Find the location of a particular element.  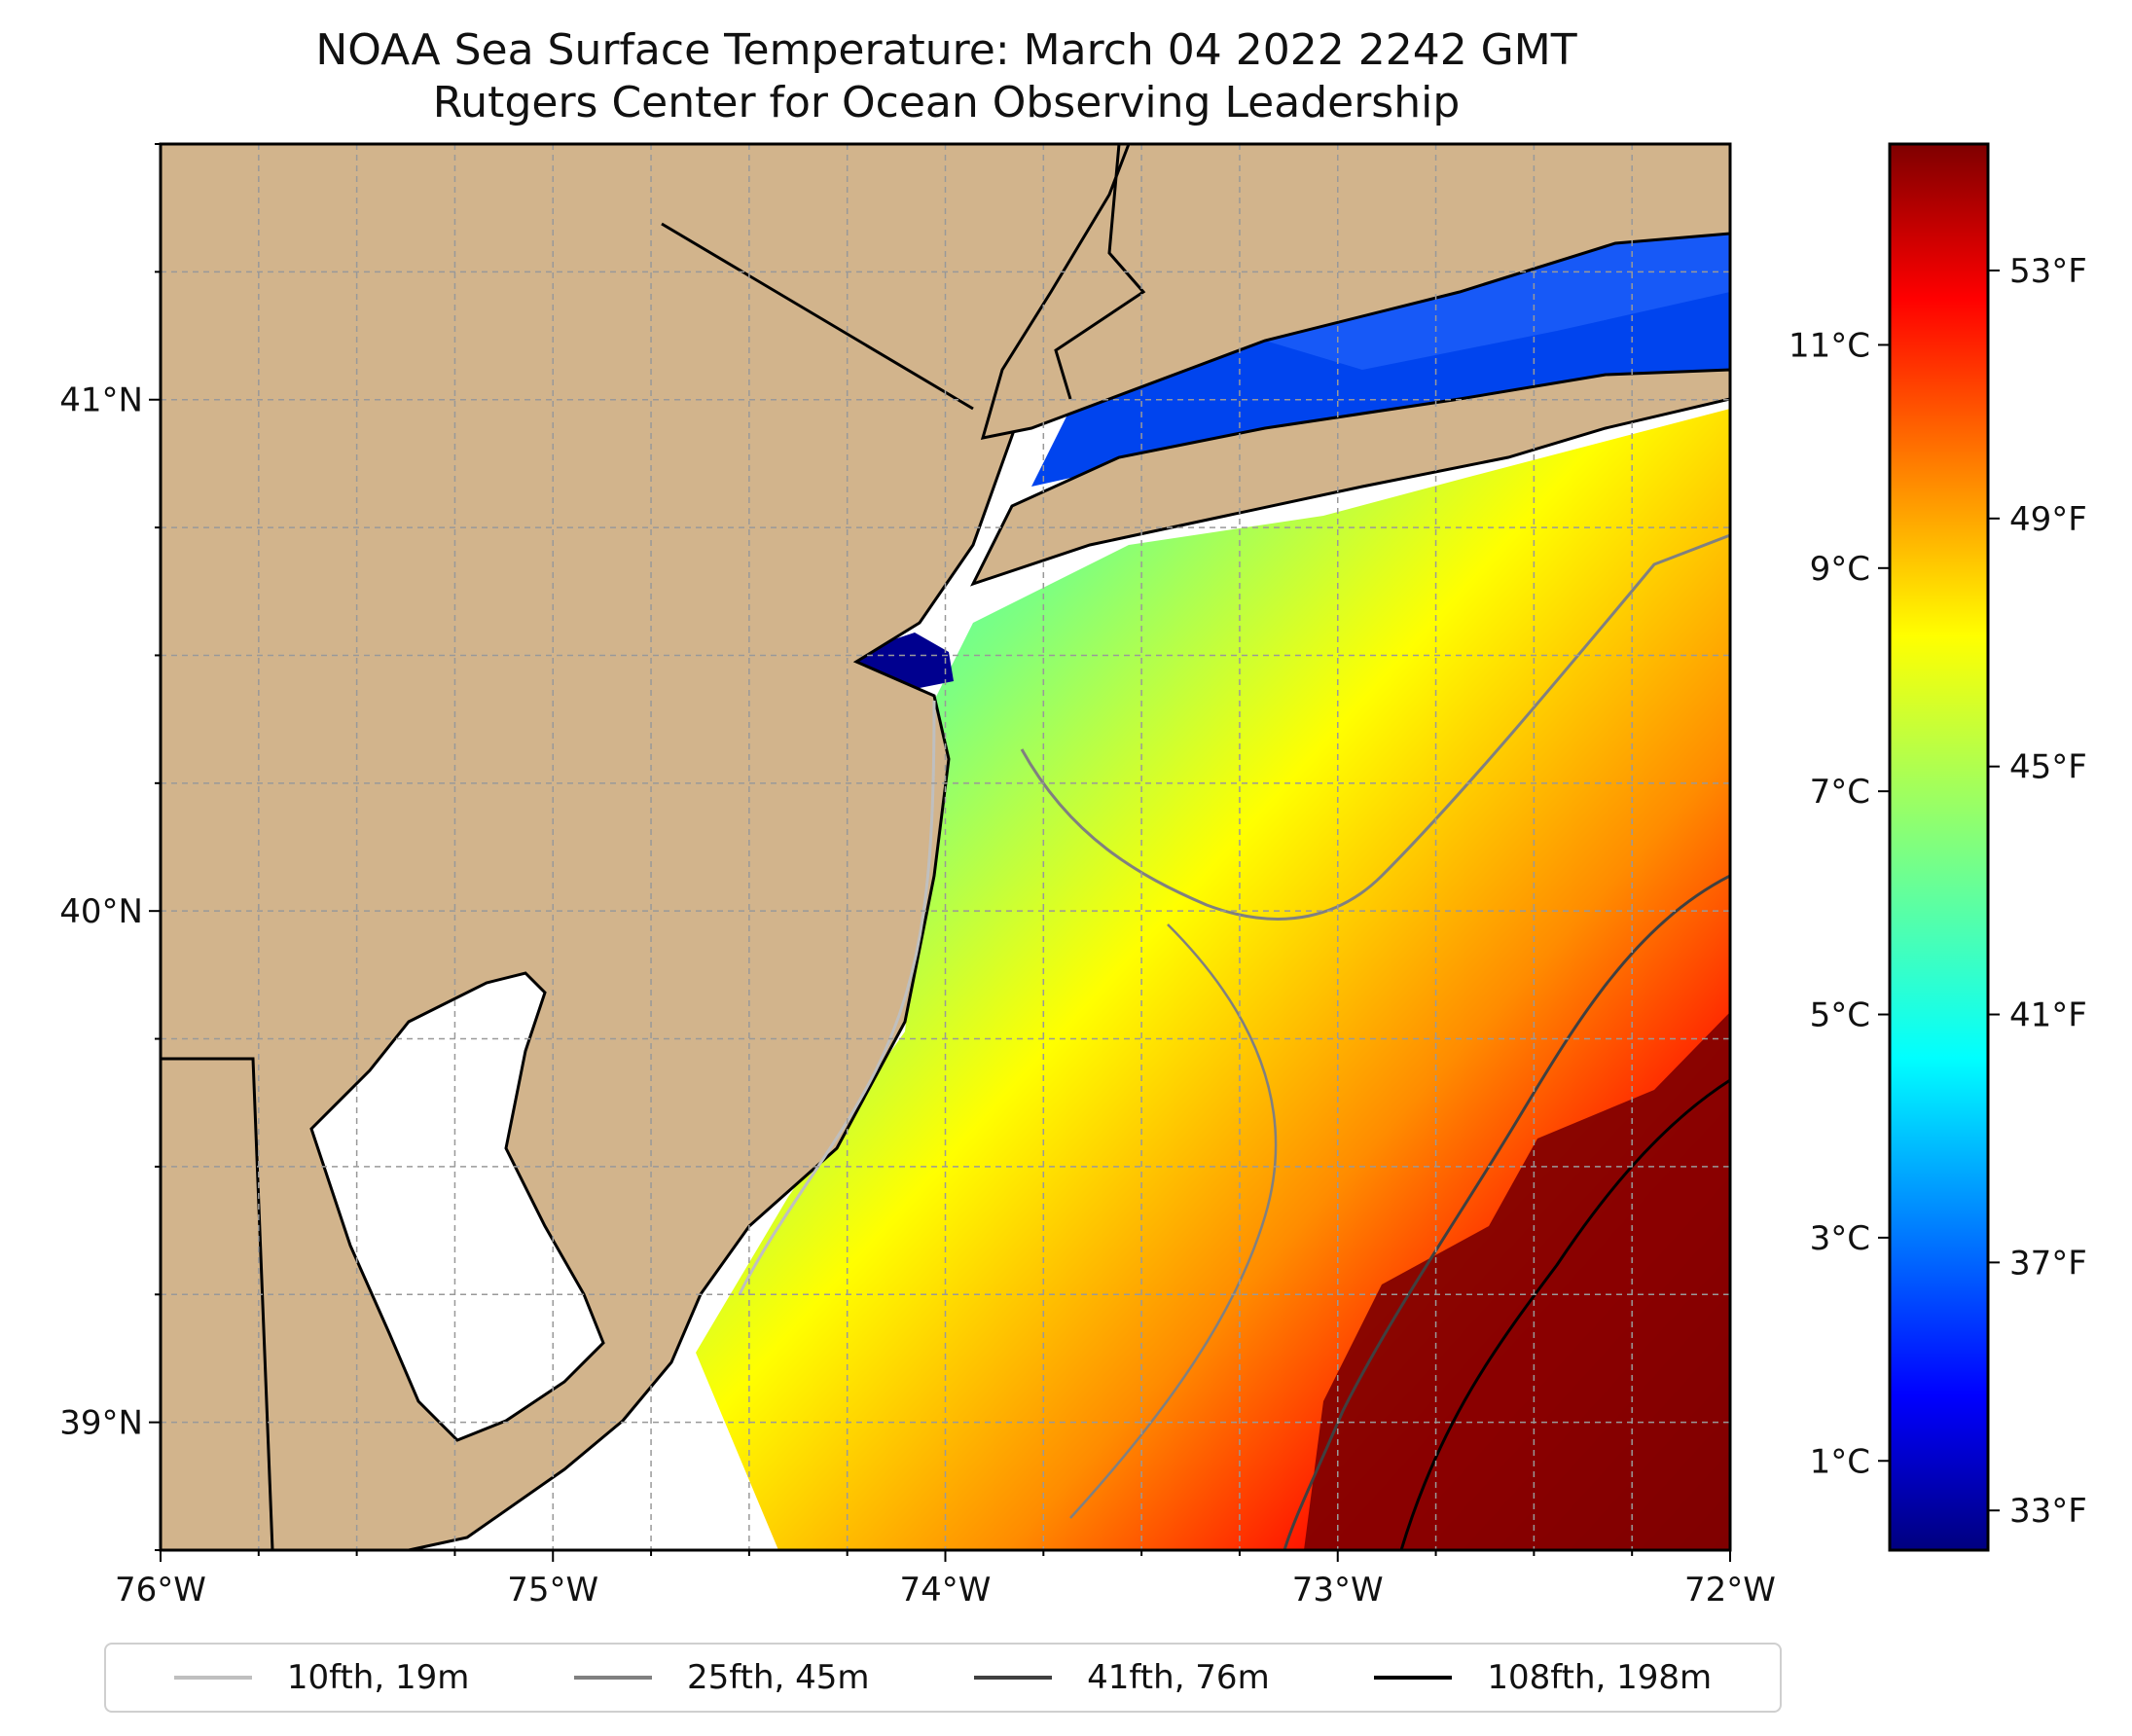

gulf-stream-warm-core is located at coordinates (1517, 1281).